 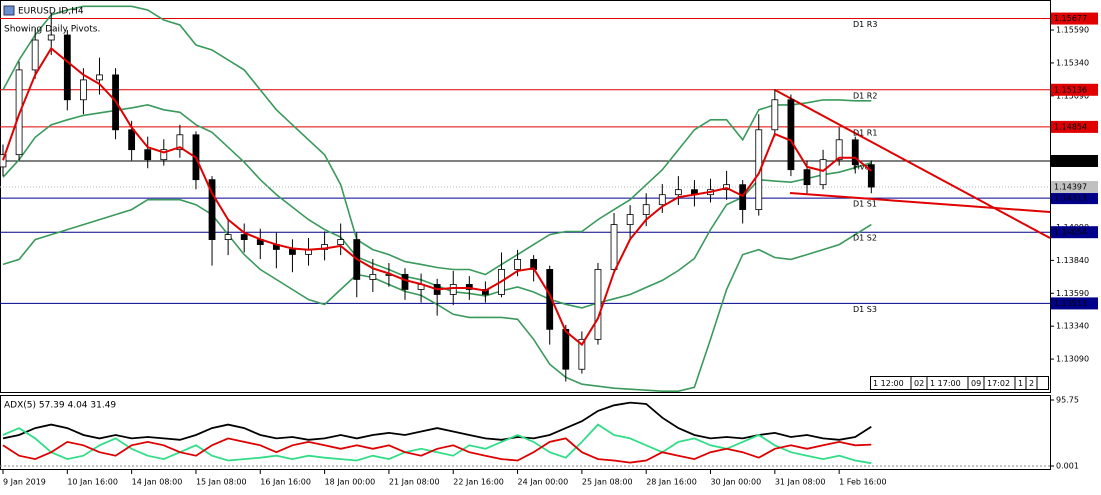 What do you see at coordinates (60, 406) in the screenshot?
I see `indicator-title: ADX(5) 57.39 4.04 31.49` at bounding box center [60, 406].